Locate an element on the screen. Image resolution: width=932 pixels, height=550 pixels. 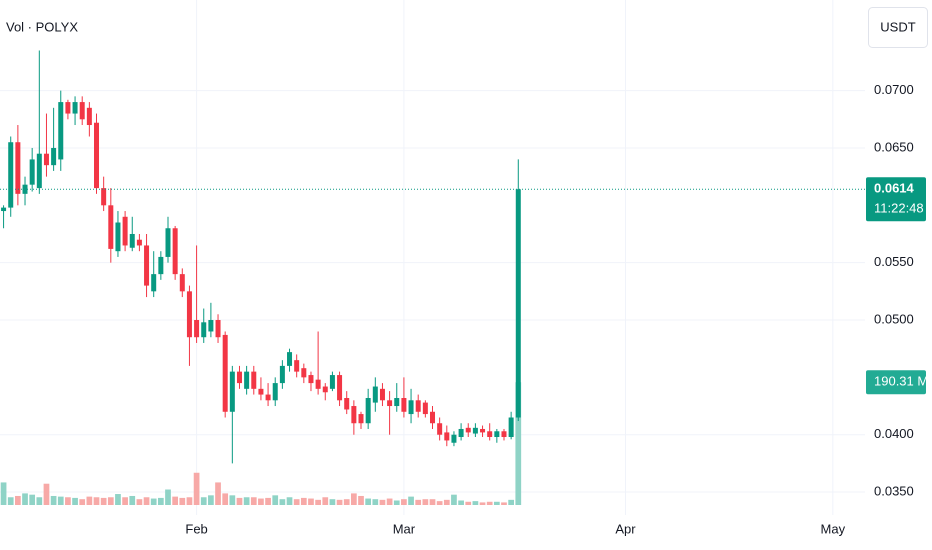
x-tick-label: Feb is located at coordinates (196, 528).